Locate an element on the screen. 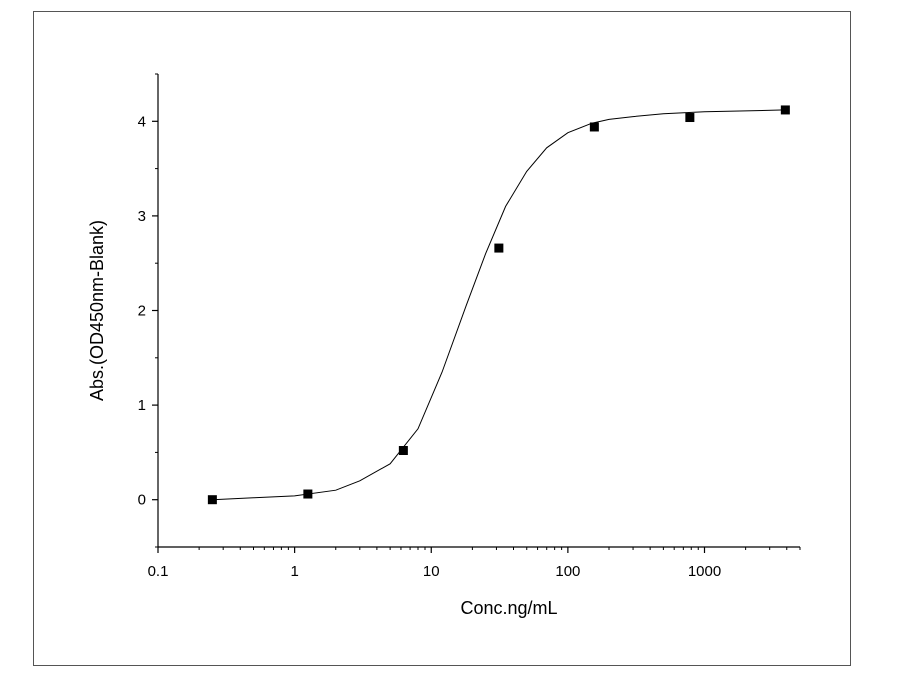 The image size is (900, 675). x-tick-label: 0.1 is located at coordinates (158, 571).